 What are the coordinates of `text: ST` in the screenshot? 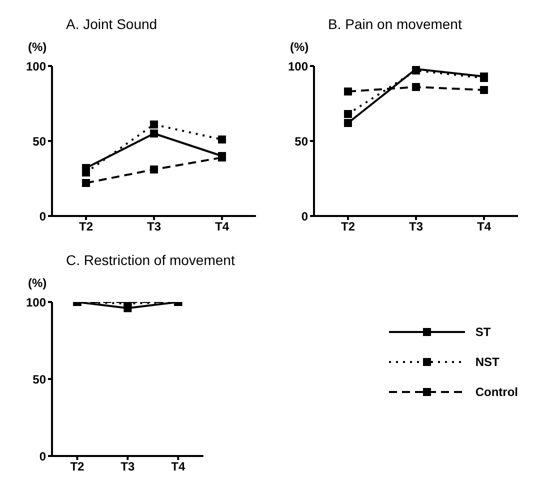 It's located at (483, 332).